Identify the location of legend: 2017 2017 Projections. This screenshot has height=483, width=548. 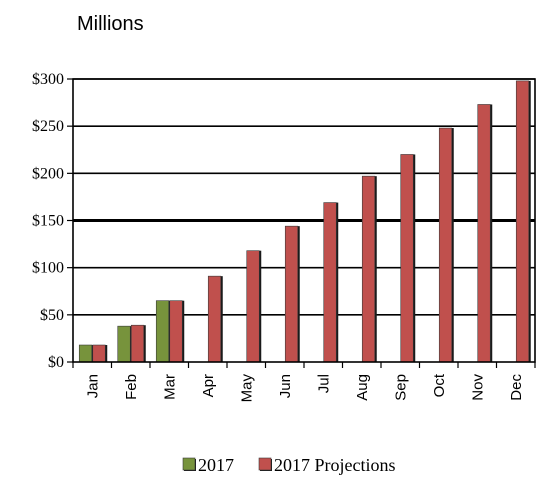
(289, 465).